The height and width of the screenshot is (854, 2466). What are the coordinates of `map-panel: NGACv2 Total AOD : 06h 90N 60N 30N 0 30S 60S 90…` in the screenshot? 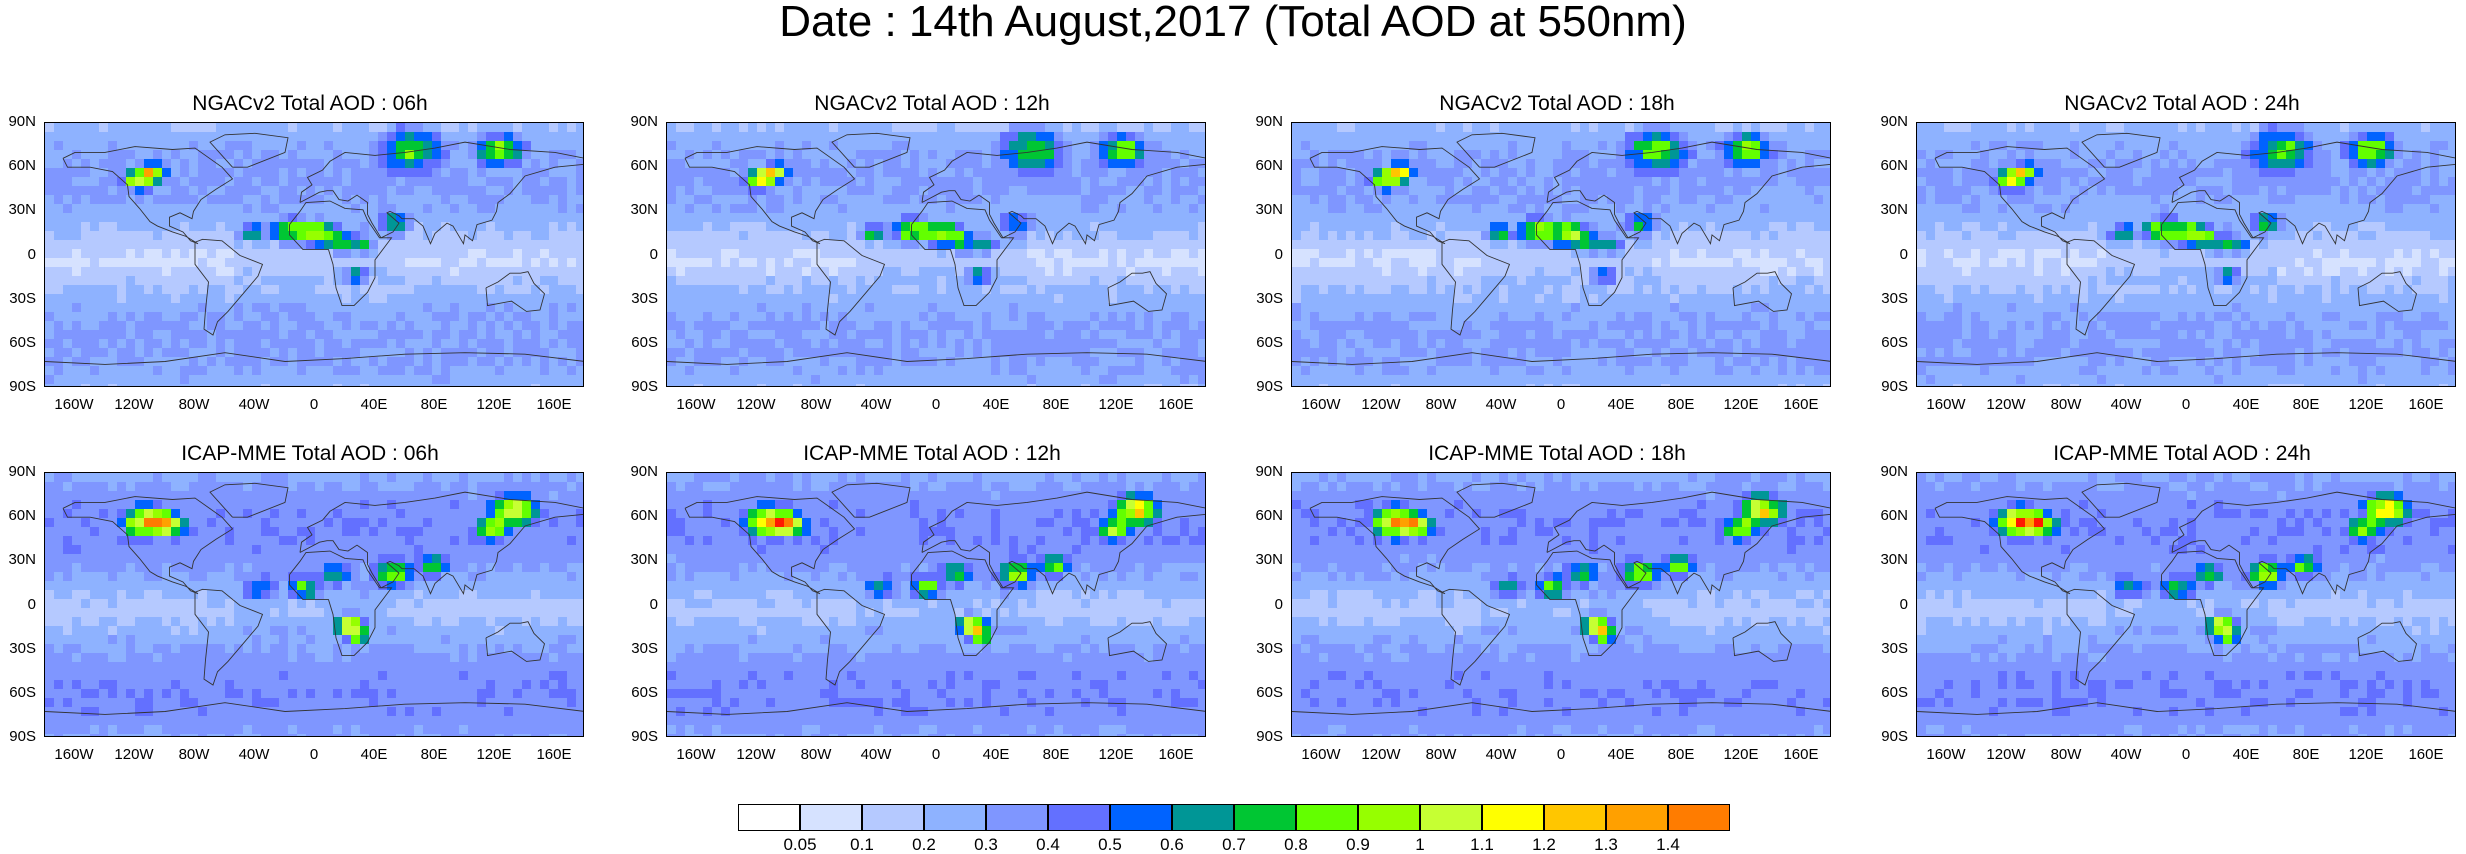 It's located at (310, 262).